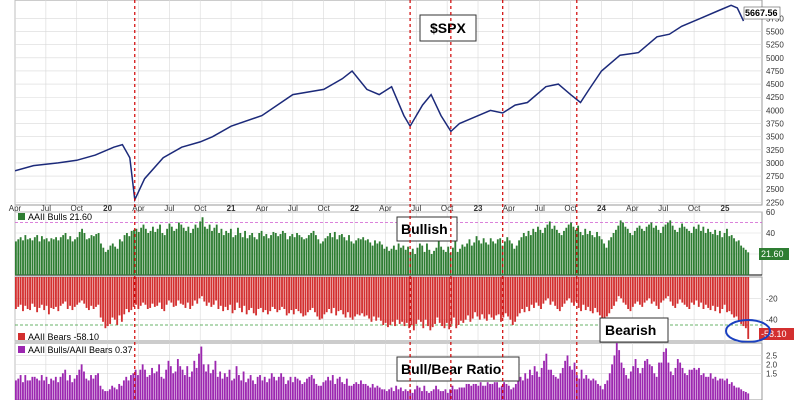  What do you see at coordinates (775, 58) in the screenshot?
I see `spx-y-tick-label: 5000` at bounding box center [775, 58].